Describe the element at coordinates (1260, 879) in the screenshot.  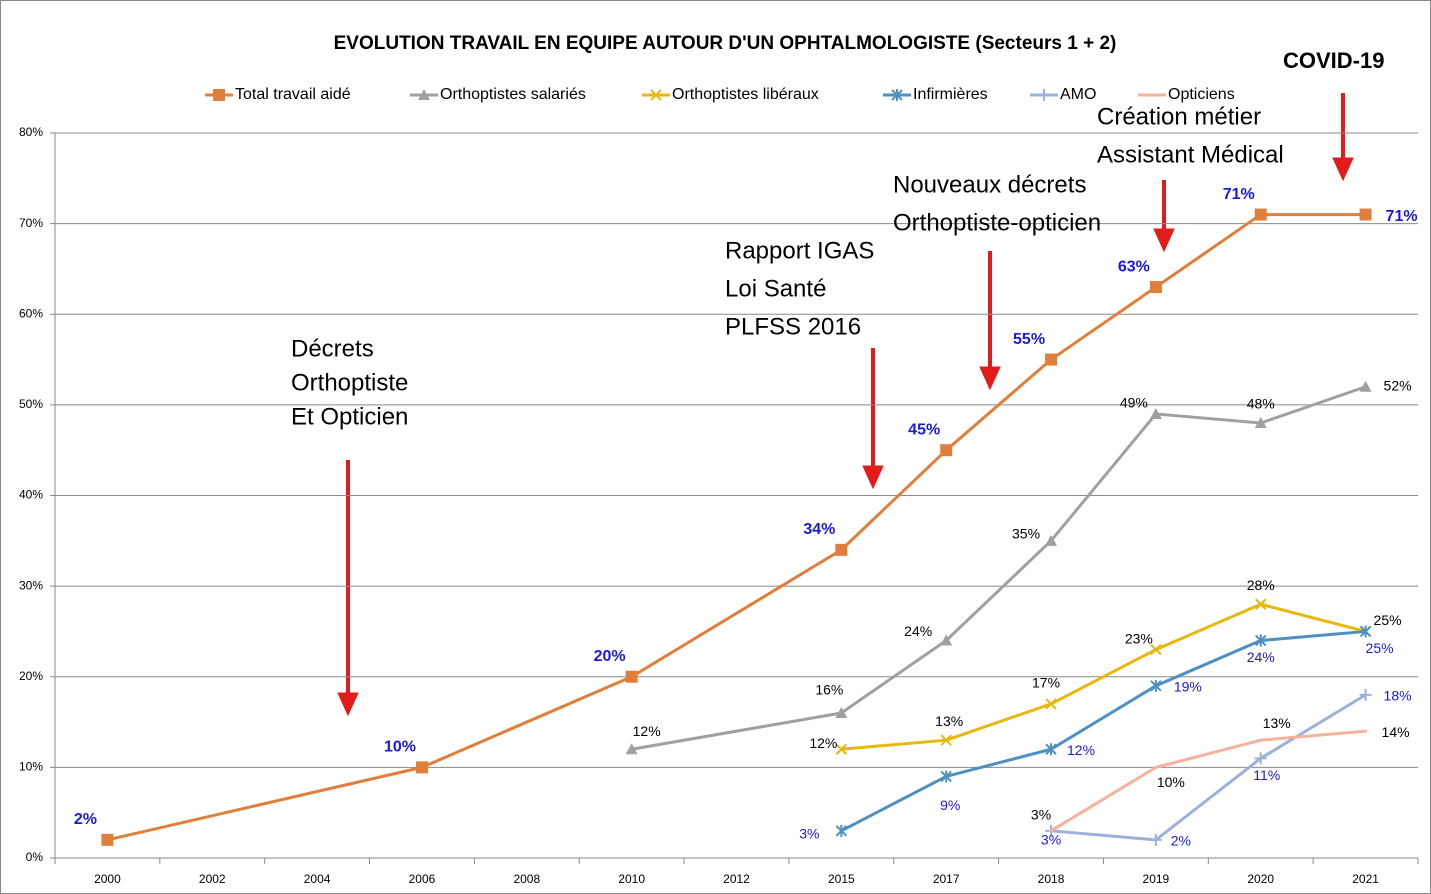
I see `x-tick-label: 2020` at that location.